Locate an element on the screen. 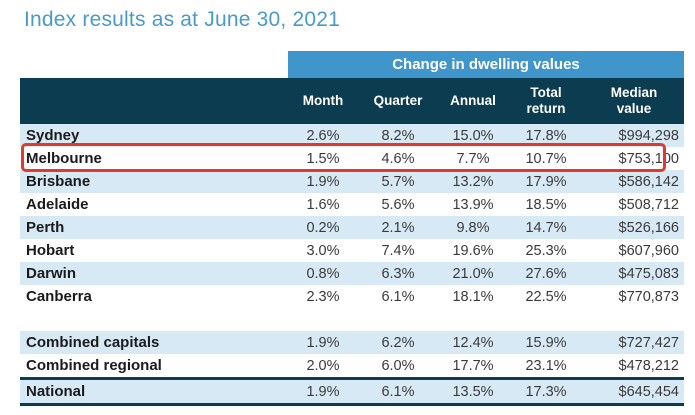 The height and width of the screenshot is (415, 695). quarter-value: 5.7% is located at coordinates (398, 181).